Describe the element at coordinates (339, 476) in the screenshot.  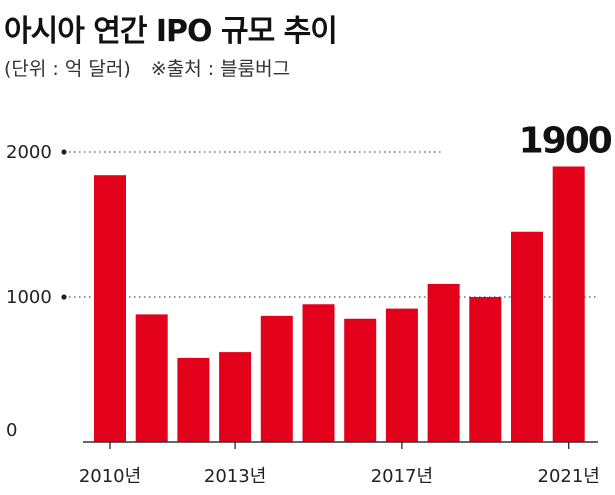
I see `x-tick-labels: 2010년 2013년 2017년 2021년` at that location.